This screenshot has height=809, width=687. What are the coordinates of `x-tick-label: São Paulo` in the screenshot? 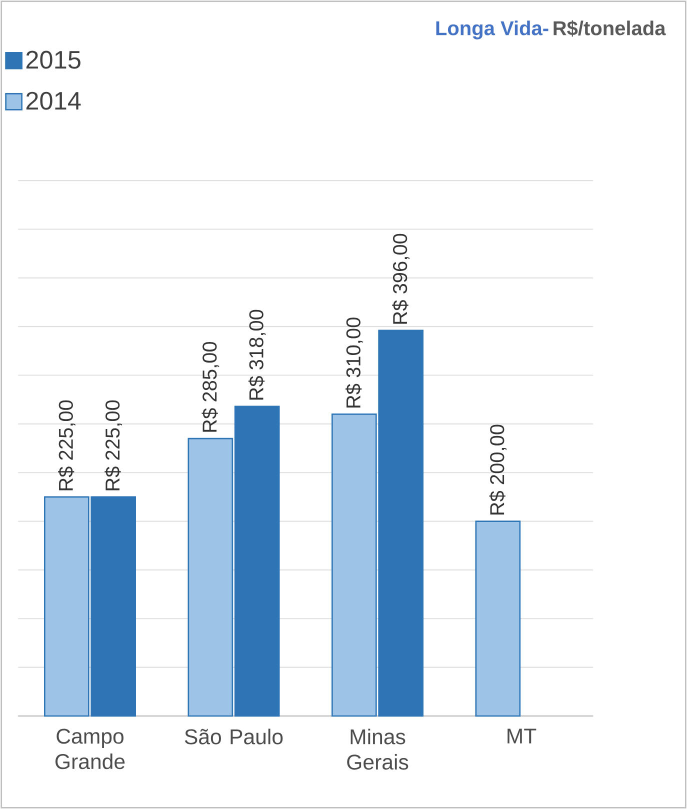 It's located at (233, 736).